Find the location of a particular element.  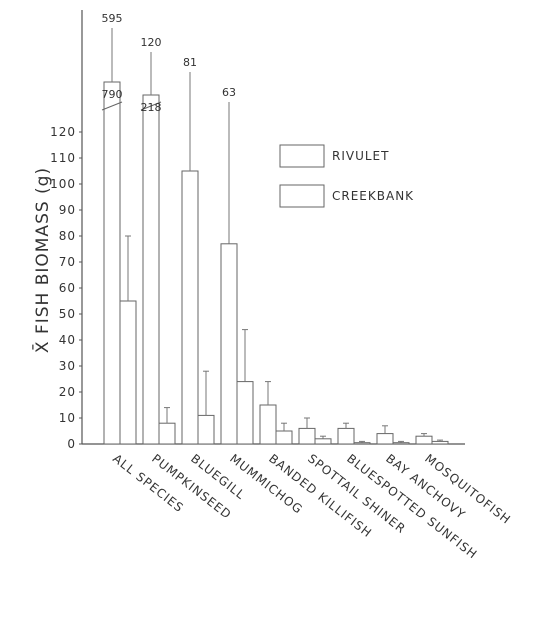

y-tick-label: 120 is located at coordinates (63, 132).